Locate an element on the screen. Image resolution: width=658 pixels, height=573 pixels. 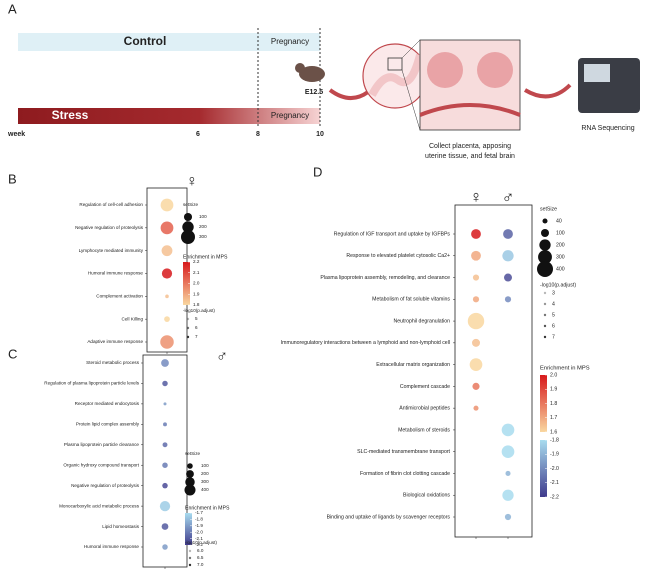
category-label: Metabolism of fat soluble vitamins is located at coordinates (411, 300).